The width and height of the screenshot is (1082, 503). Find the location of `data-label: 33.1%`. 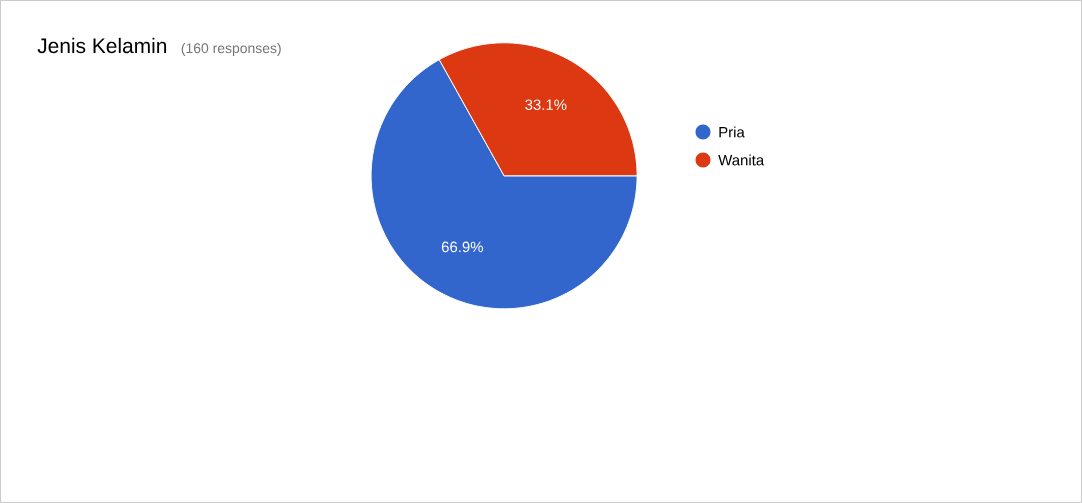

data-label: 33.1% is located at coordinates (546, 104).